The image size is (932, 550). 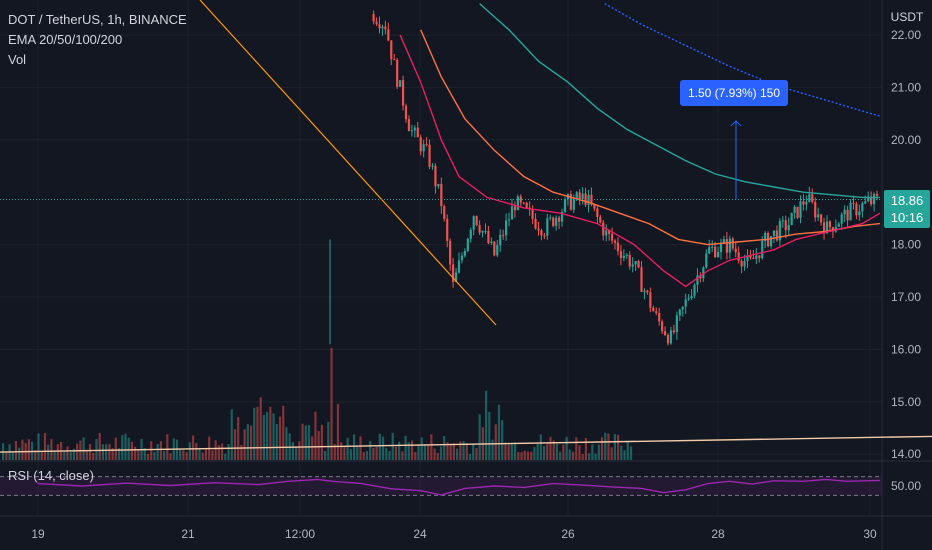 I want to click on indicator-ema-label: EMA 20/50/100/200, so click(x=65, y=39).